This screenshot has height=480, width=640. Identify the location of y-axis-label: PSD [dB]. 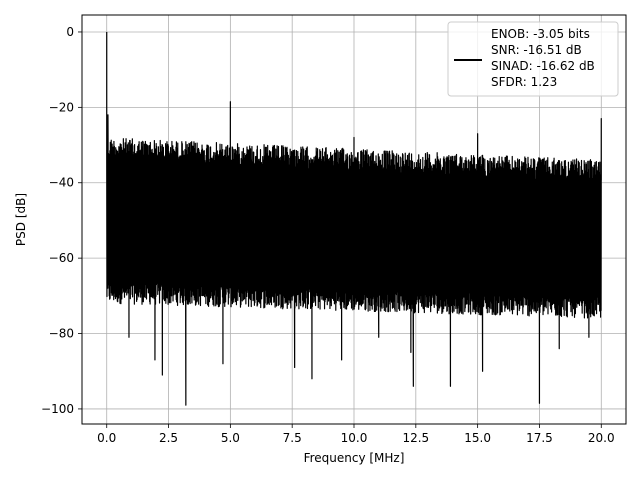
(21, 219).